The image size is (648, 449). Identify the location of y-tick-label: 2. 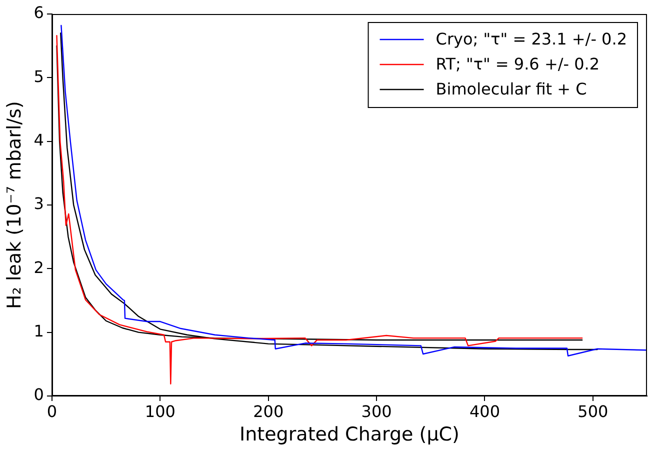
(39, 267).